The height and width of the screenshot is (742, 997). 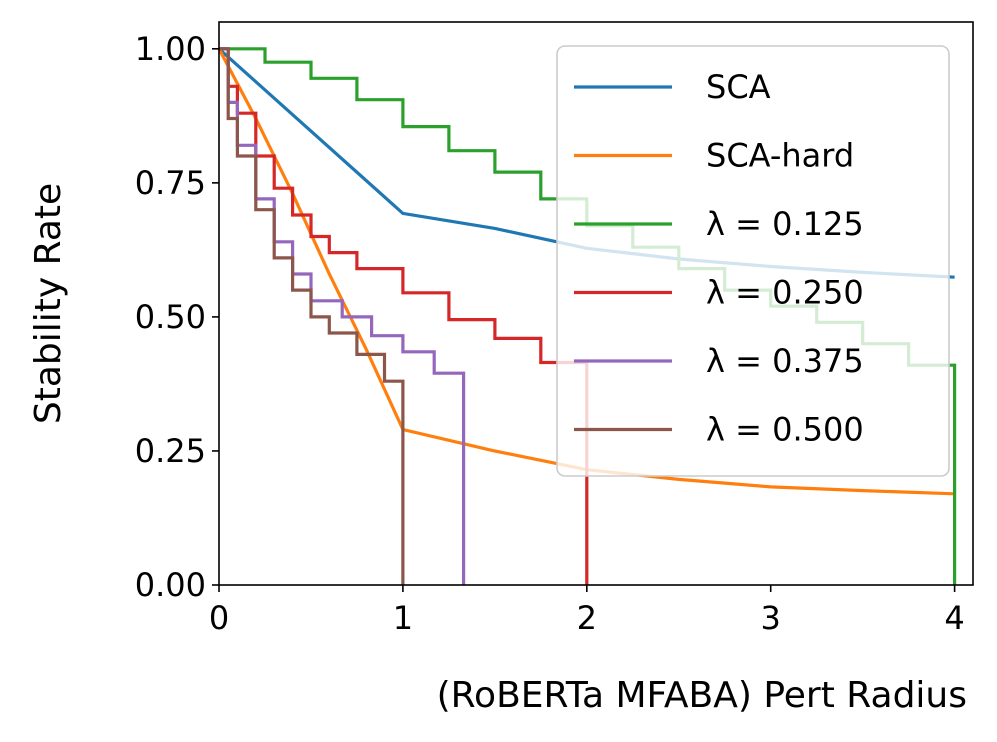 I want to click on legend-label-0-250: λ = 0.250, so click(x=785, y=293).